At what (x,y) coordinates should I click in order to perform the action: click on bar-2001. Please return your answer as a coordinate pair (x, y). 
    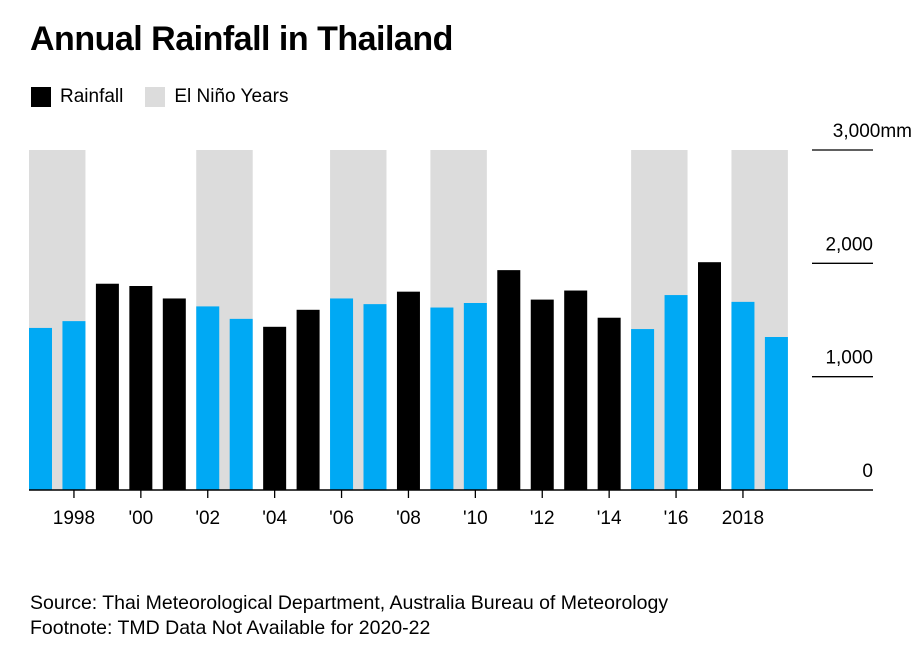
    Looking at the image, I should click on (174, 394).